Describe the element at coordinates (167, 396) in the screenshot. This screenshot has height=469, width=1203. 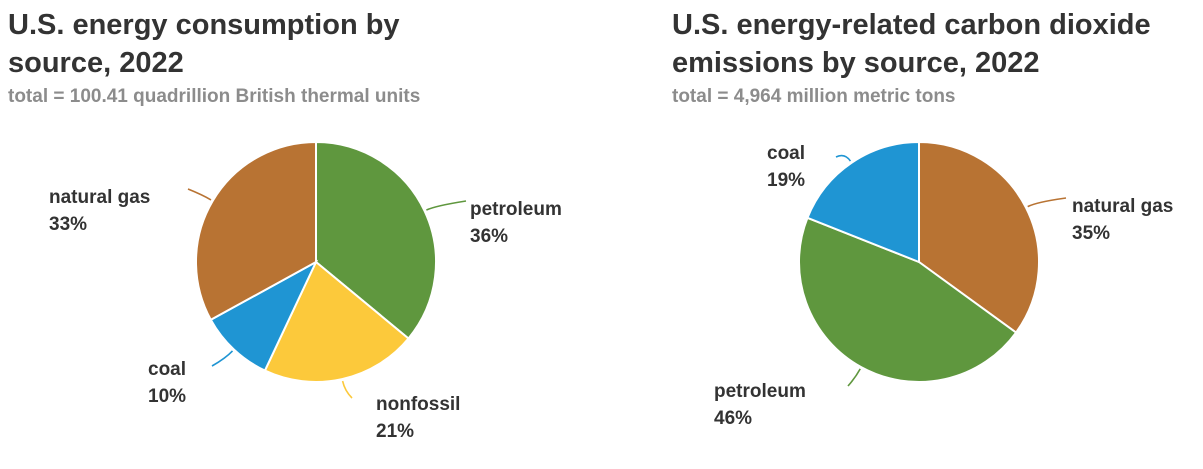
I see `slice-percent: 10%` at that location.